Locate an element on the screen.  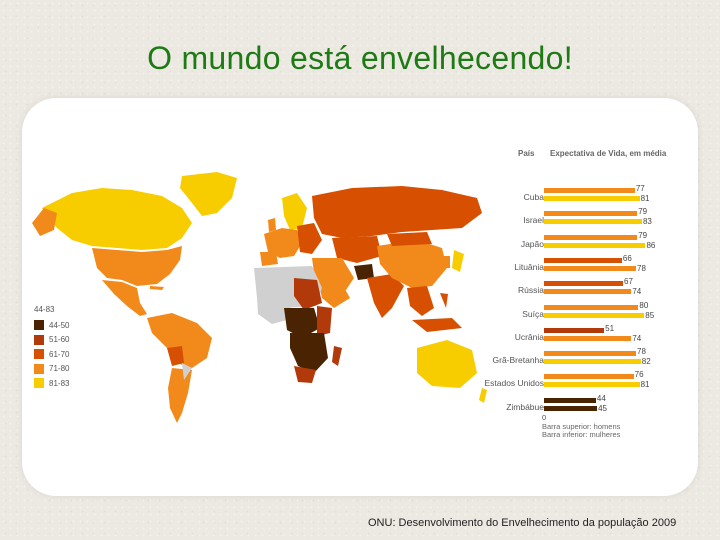
chart-row-country: Zimbábue is located at coordinates (525, 406).